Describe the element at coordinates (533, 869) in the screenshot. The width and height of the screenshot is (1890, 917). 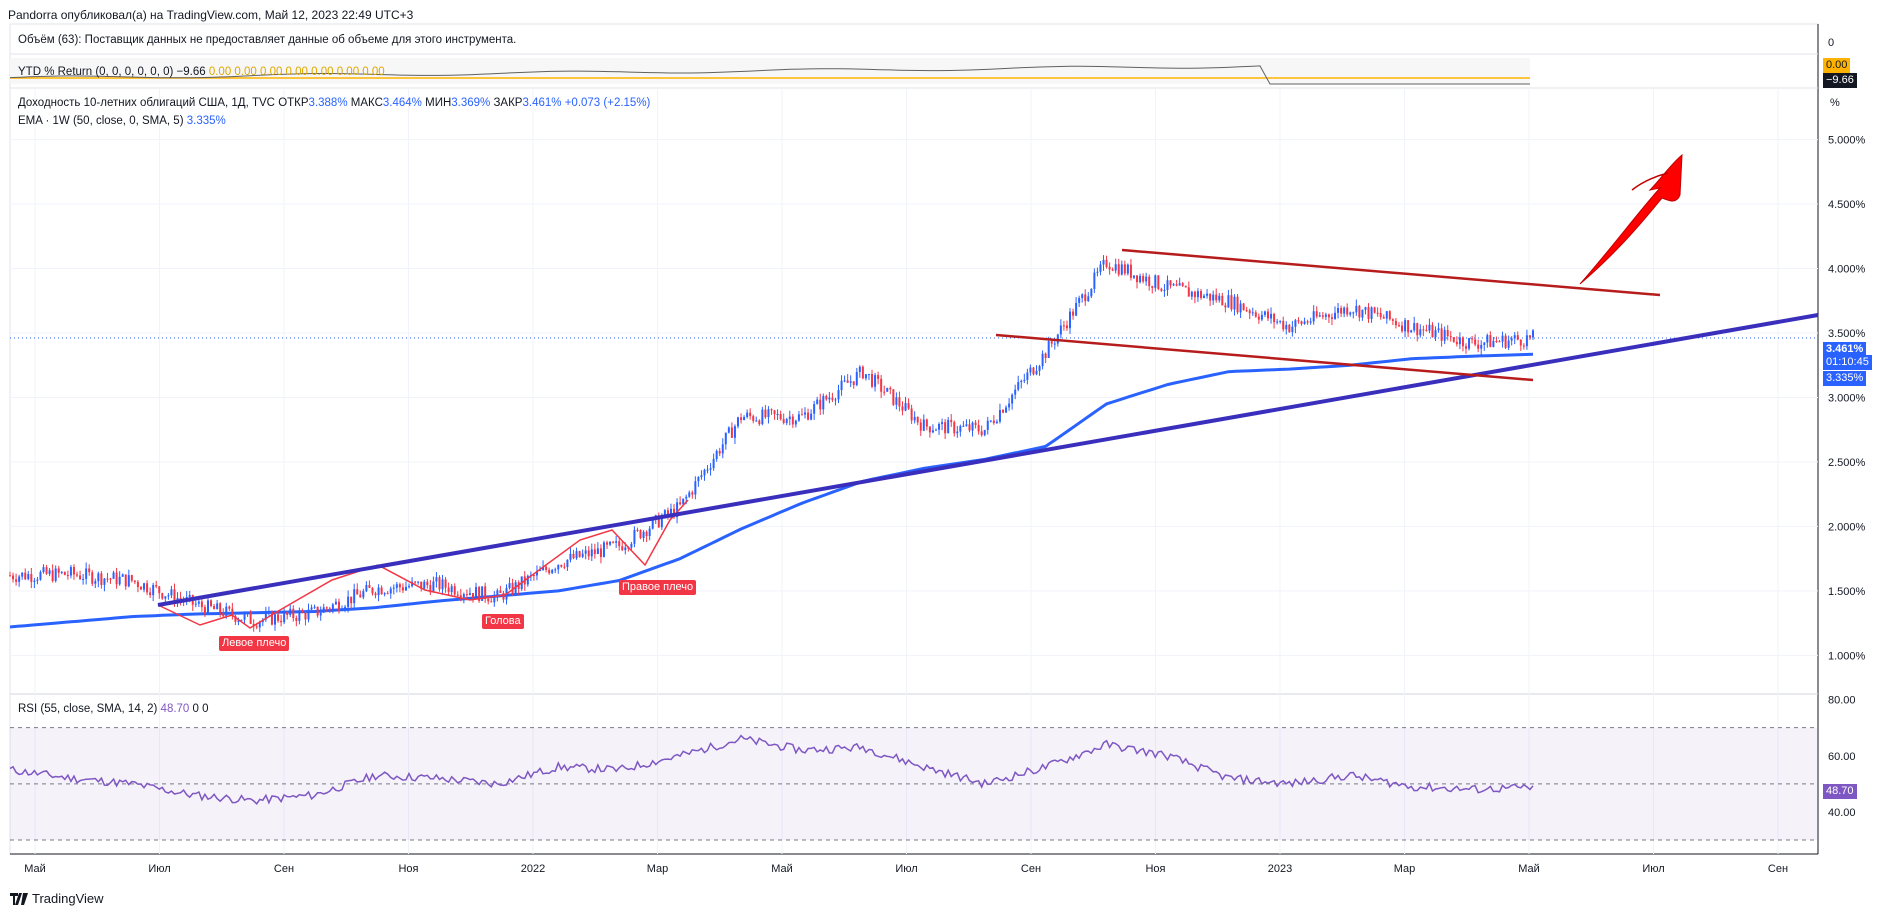
I see `x-tick-label: 2022` at that location.